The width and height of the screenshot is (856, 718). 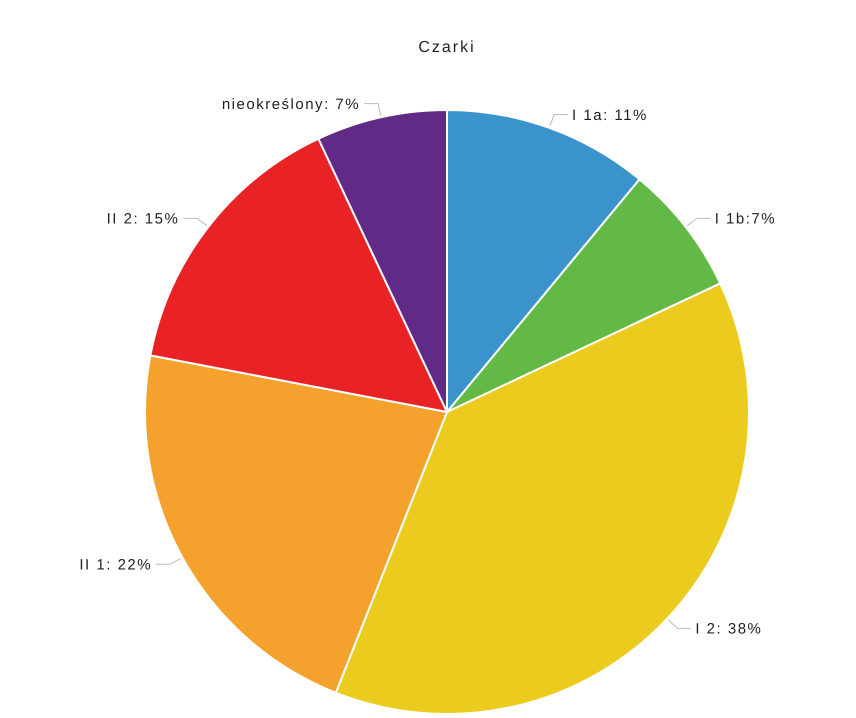 I want to click on slice-label: I 2, so click(x=706, y=629).